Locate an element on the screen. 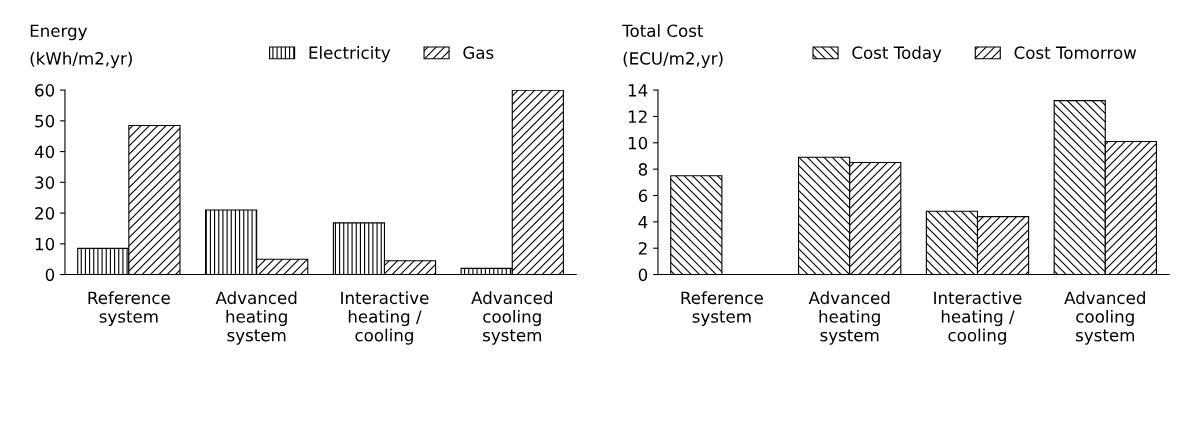 The height and width of the screenshot is (429, 1181). legend-label: Electricity is located at coordinates (350, 54).